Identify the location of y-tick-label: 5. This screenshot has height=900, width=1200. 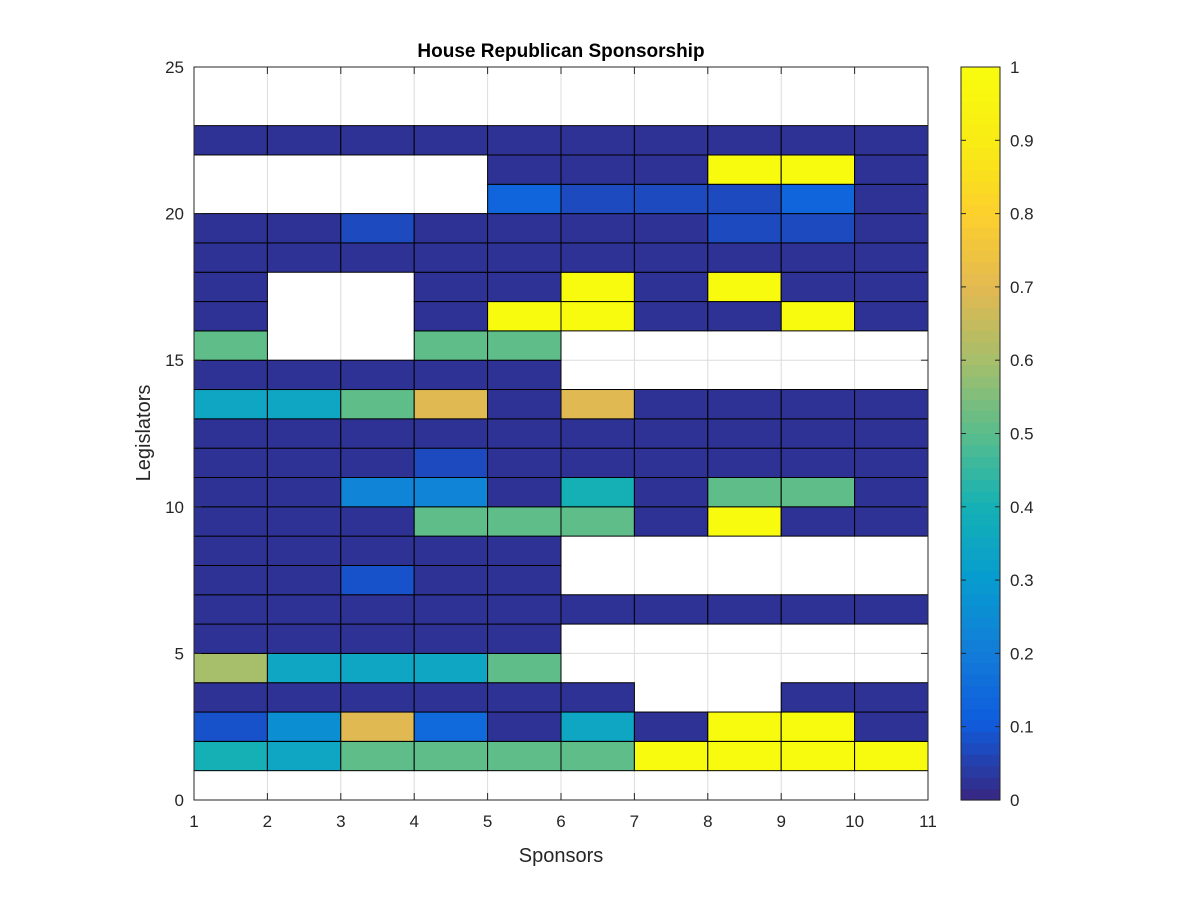
(179, 653).